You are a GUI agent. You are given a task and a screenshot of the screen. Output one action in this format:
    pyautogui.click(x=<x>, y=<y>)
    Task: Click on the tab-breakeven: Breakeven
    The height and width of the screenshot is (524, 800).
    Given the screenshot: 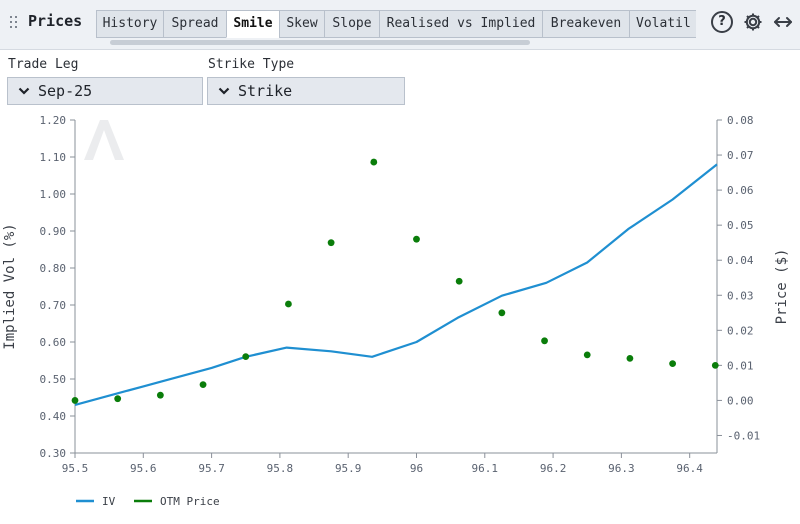 What is the action you would take?
    pyautogui.click(x=586, y=24)
    